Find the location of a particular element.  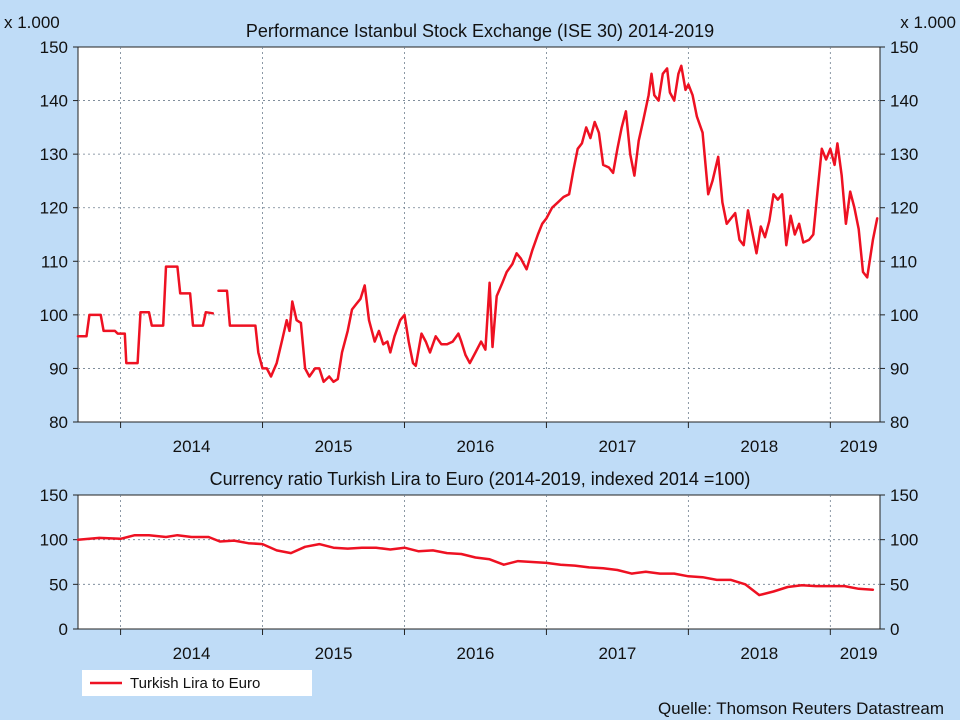

top-y-tick-label-right: 120 is located at coordinates (904, 208).